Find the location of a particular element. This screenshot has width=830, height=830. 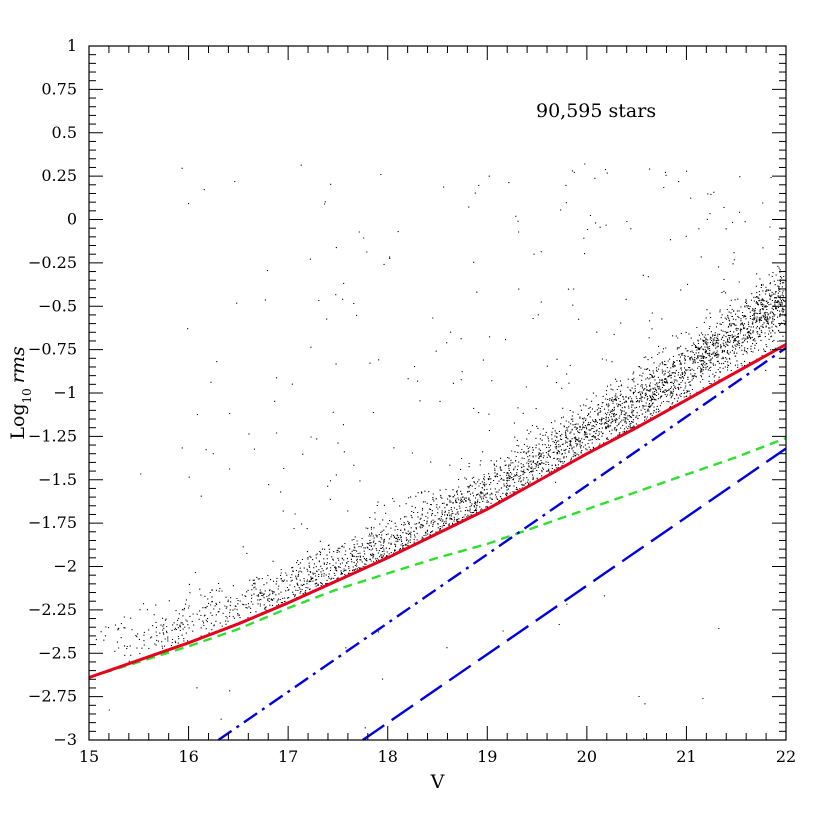

y-tick-label: −1.5 is located at coordinates (57, 479).